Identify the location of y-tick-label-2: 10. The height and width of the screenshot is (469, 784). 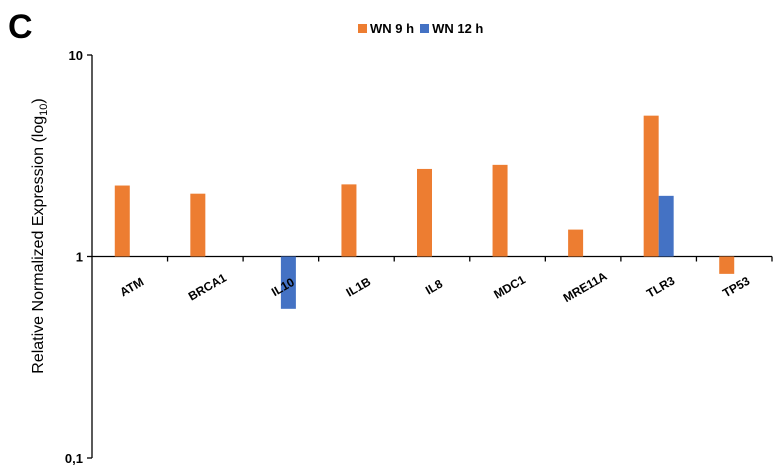
(76, 55).